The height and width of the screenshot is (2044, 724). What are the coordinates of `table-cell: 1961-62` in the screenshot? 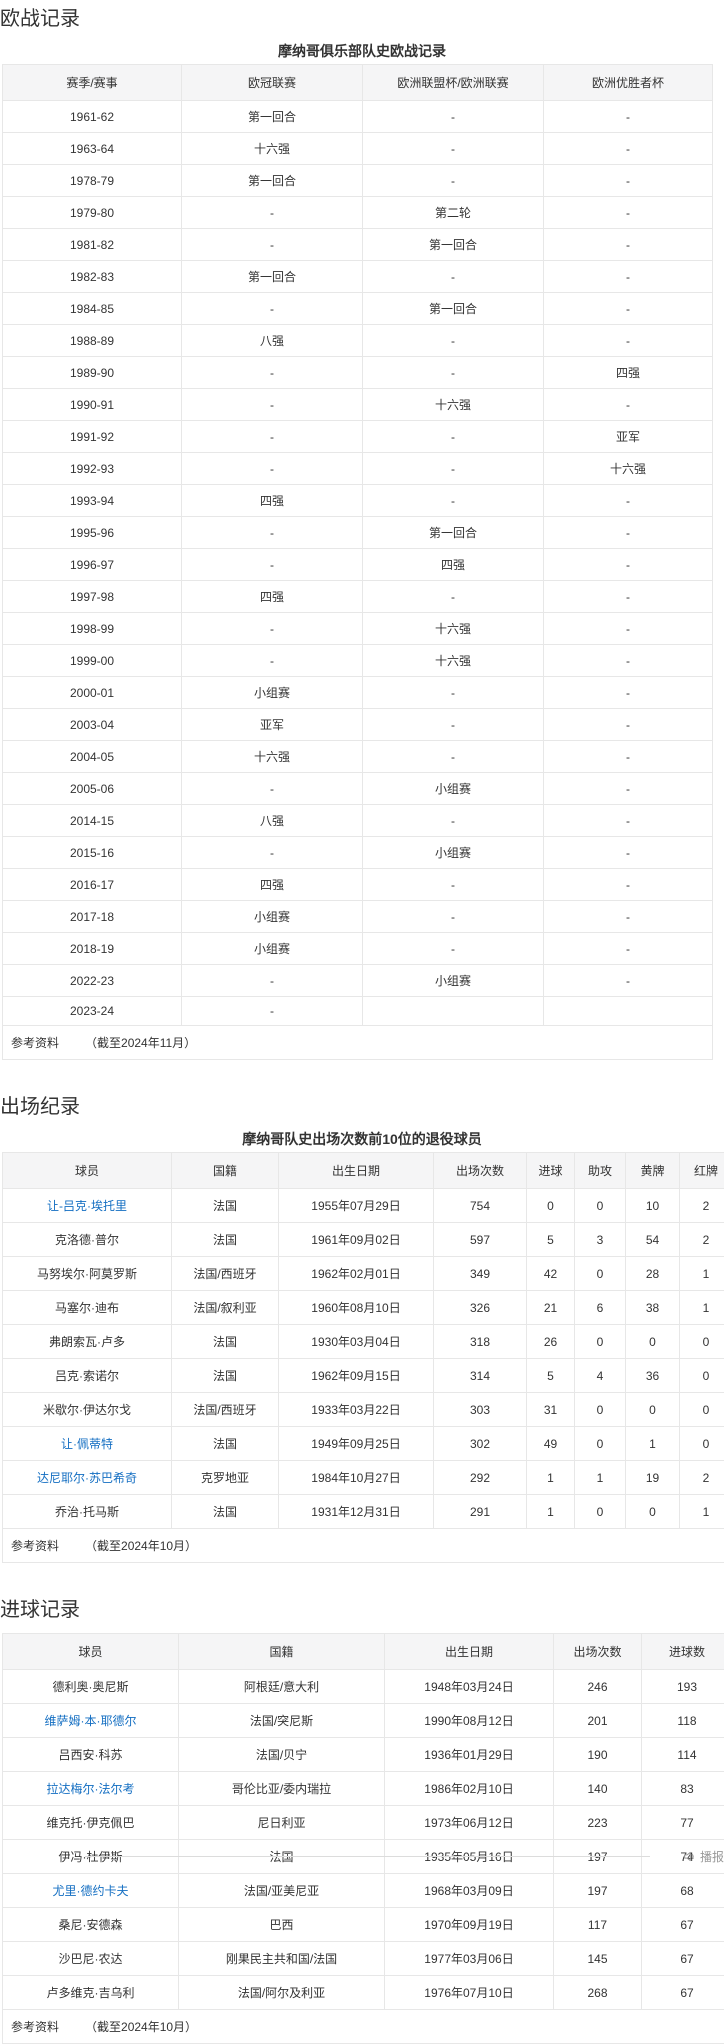 It's located at (92, 117).